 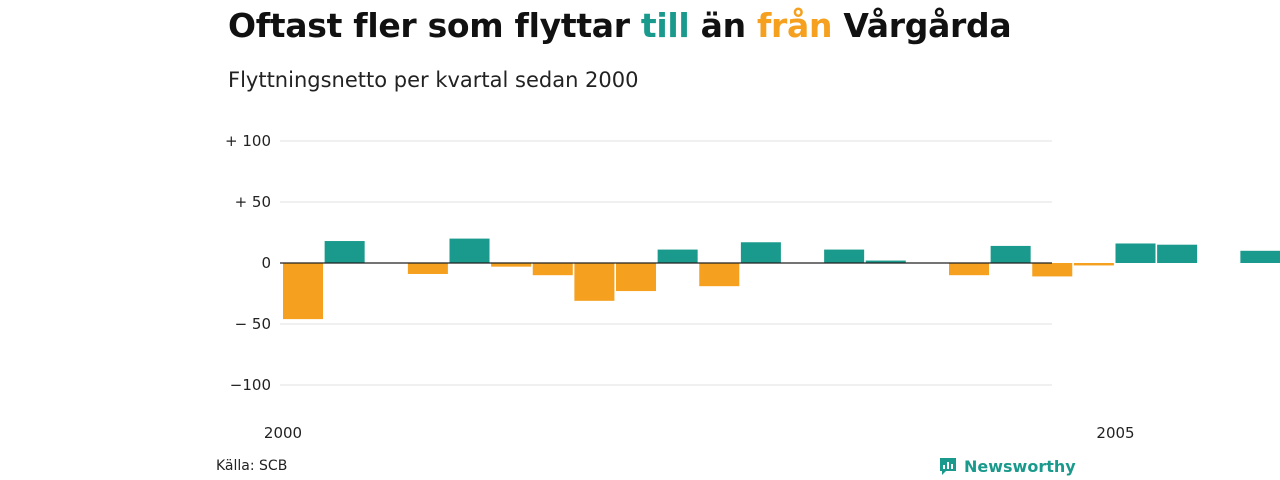 What do you see at coordinates (434, 25) in the screenshot?
I see `title-part-1: Oftast fler som flyttar` at bounding box center [434, 25].